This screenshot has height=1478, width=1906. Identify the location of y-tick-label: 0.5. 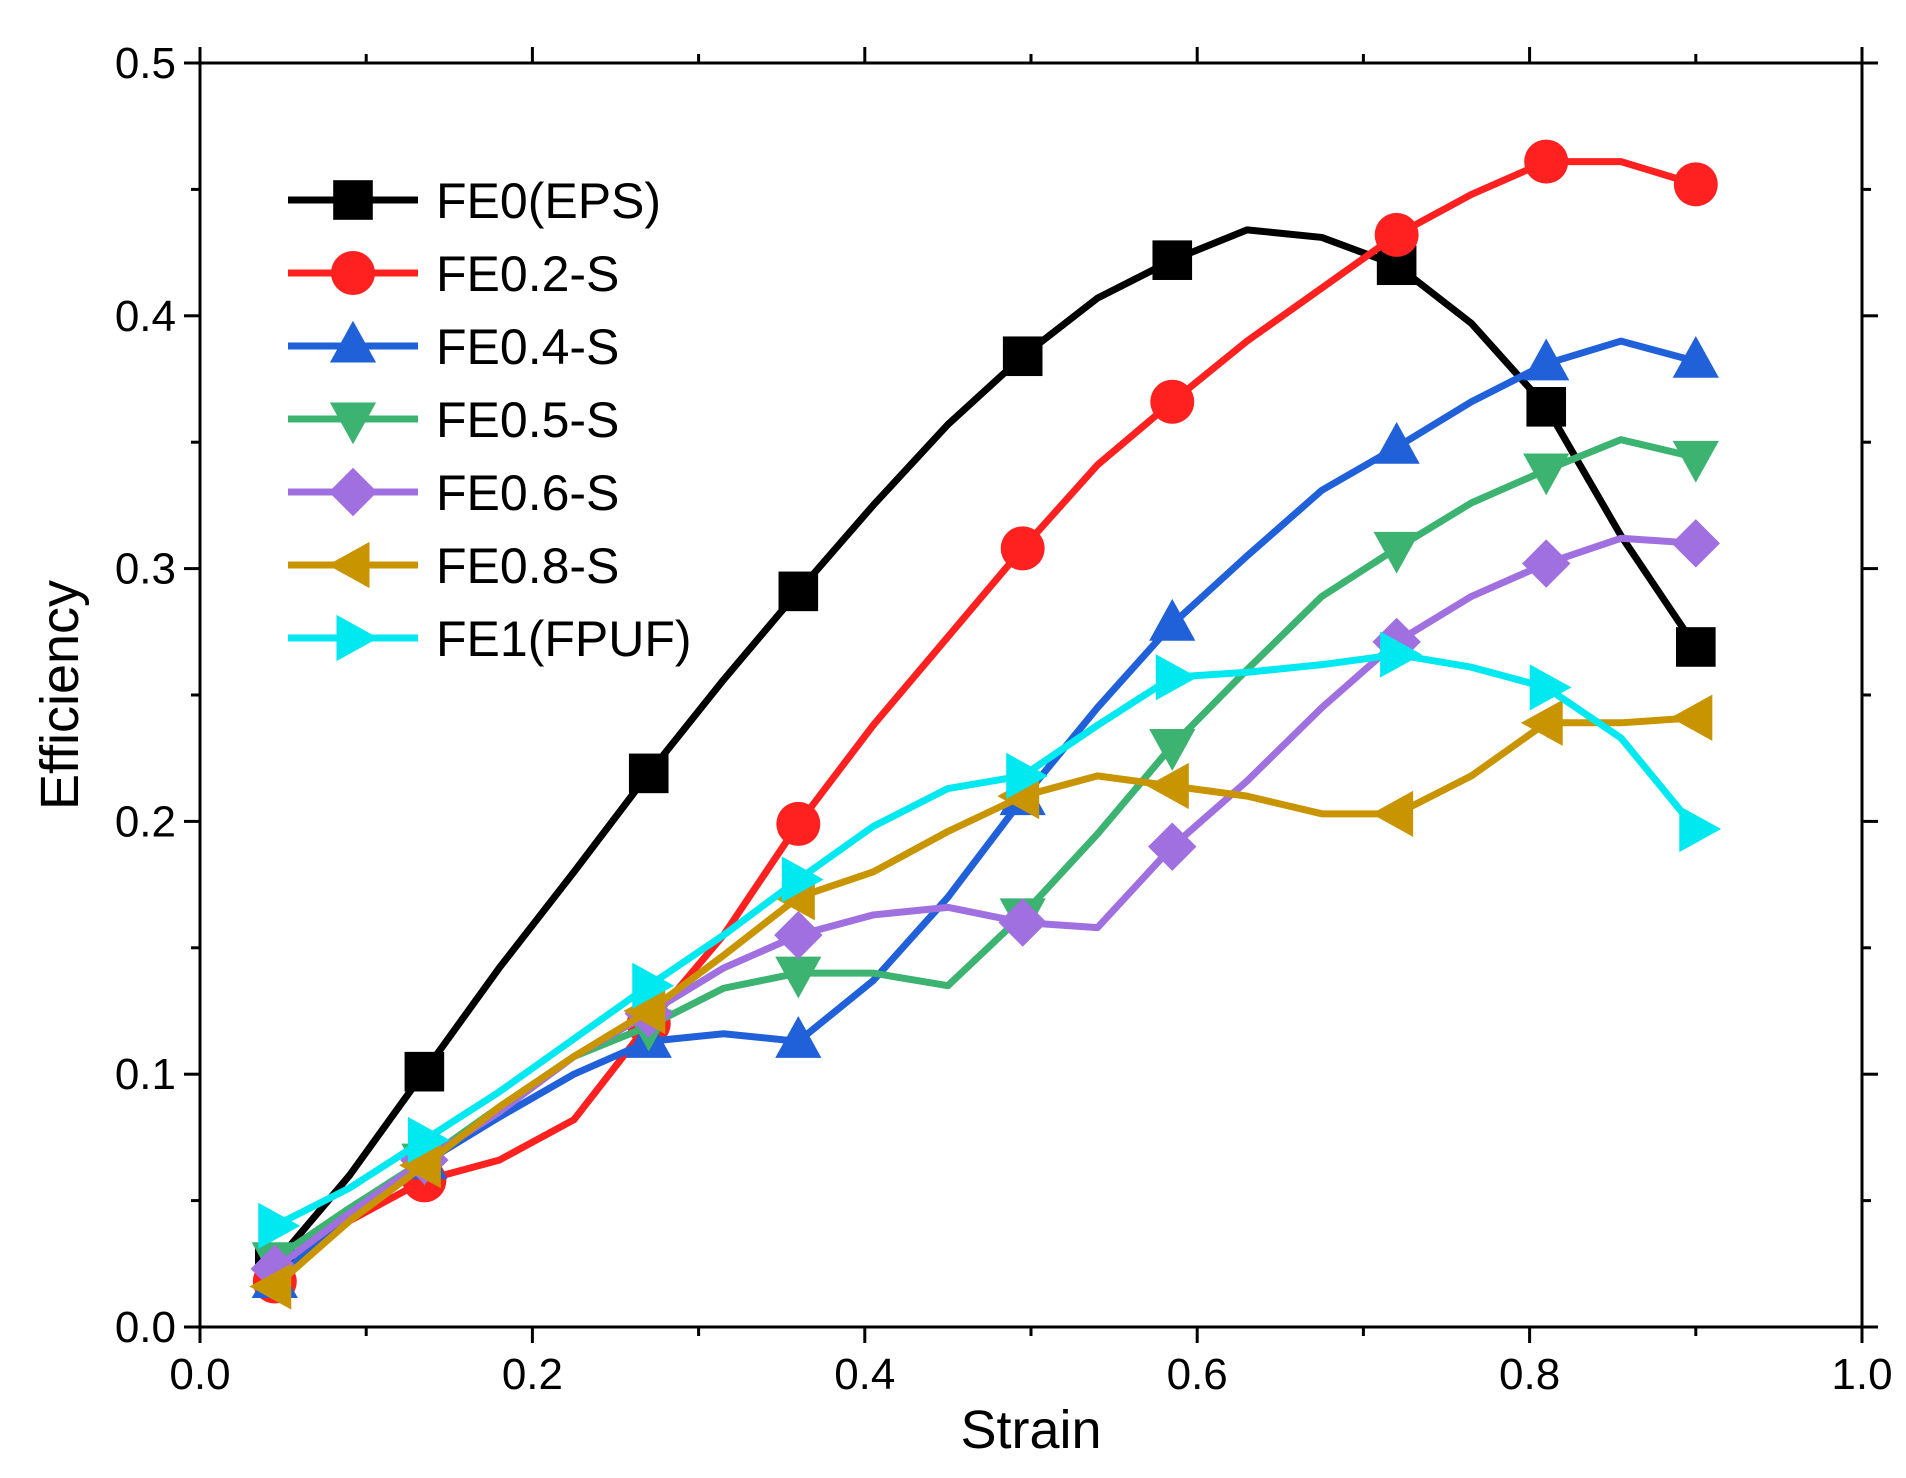
(145, 63).